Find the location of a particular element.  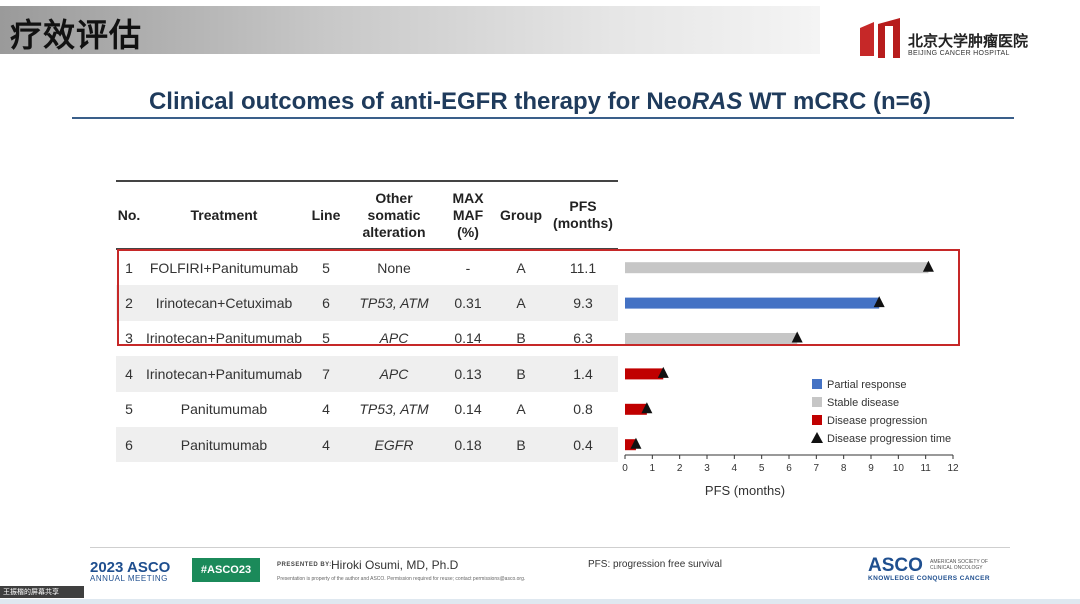

table-row: 5 Panitumumab 4 TP53, ATM 0.14 A 0.8 is located at coordinates (367, 409).